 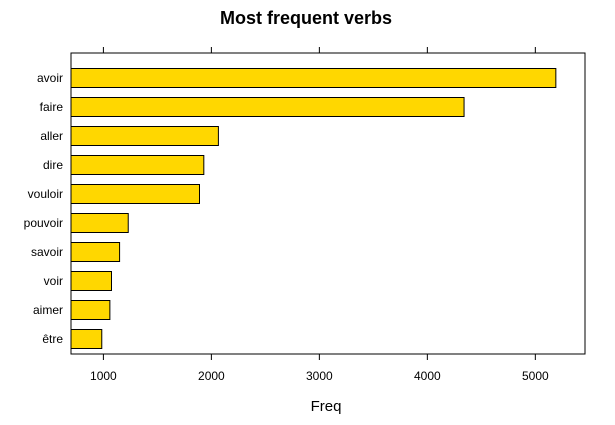 What do you see at coordinates (86, 339) in the screenshot?
I see `bar-être` at bounding box center [86, 339].